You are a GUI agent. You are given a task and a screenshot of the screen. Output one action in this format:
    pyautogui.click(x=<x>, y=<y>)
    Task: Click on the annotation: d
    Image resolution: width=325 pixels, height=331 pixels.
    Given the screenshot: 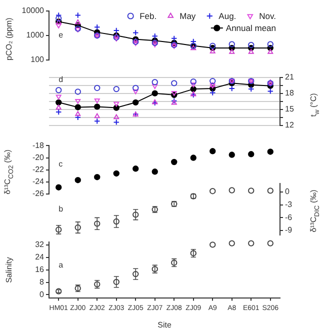 What is the action you would take?
    pyautogui.click(x=61, y=79)
    